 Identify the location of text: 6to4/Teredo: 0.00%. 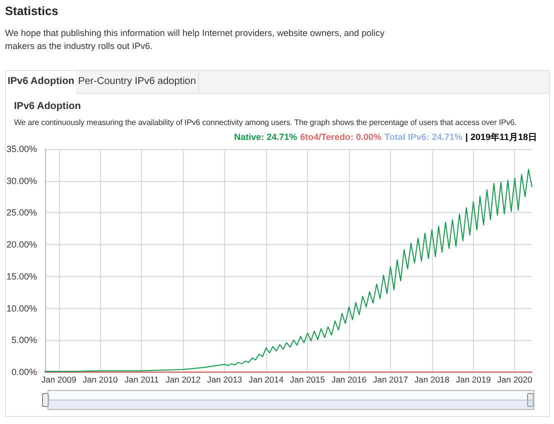
(341, 137).